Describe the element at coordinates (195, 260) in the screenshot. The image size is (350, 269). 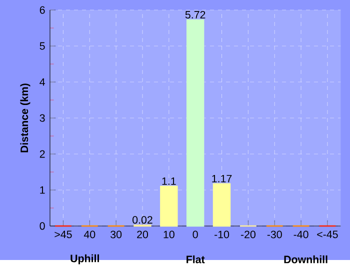
I see `text: Flat` at that location.